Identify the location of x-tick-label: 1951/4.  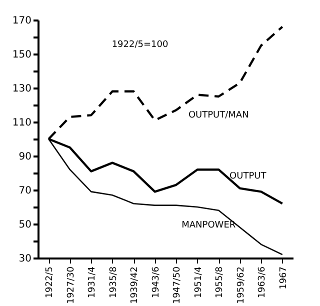
(199, 282).